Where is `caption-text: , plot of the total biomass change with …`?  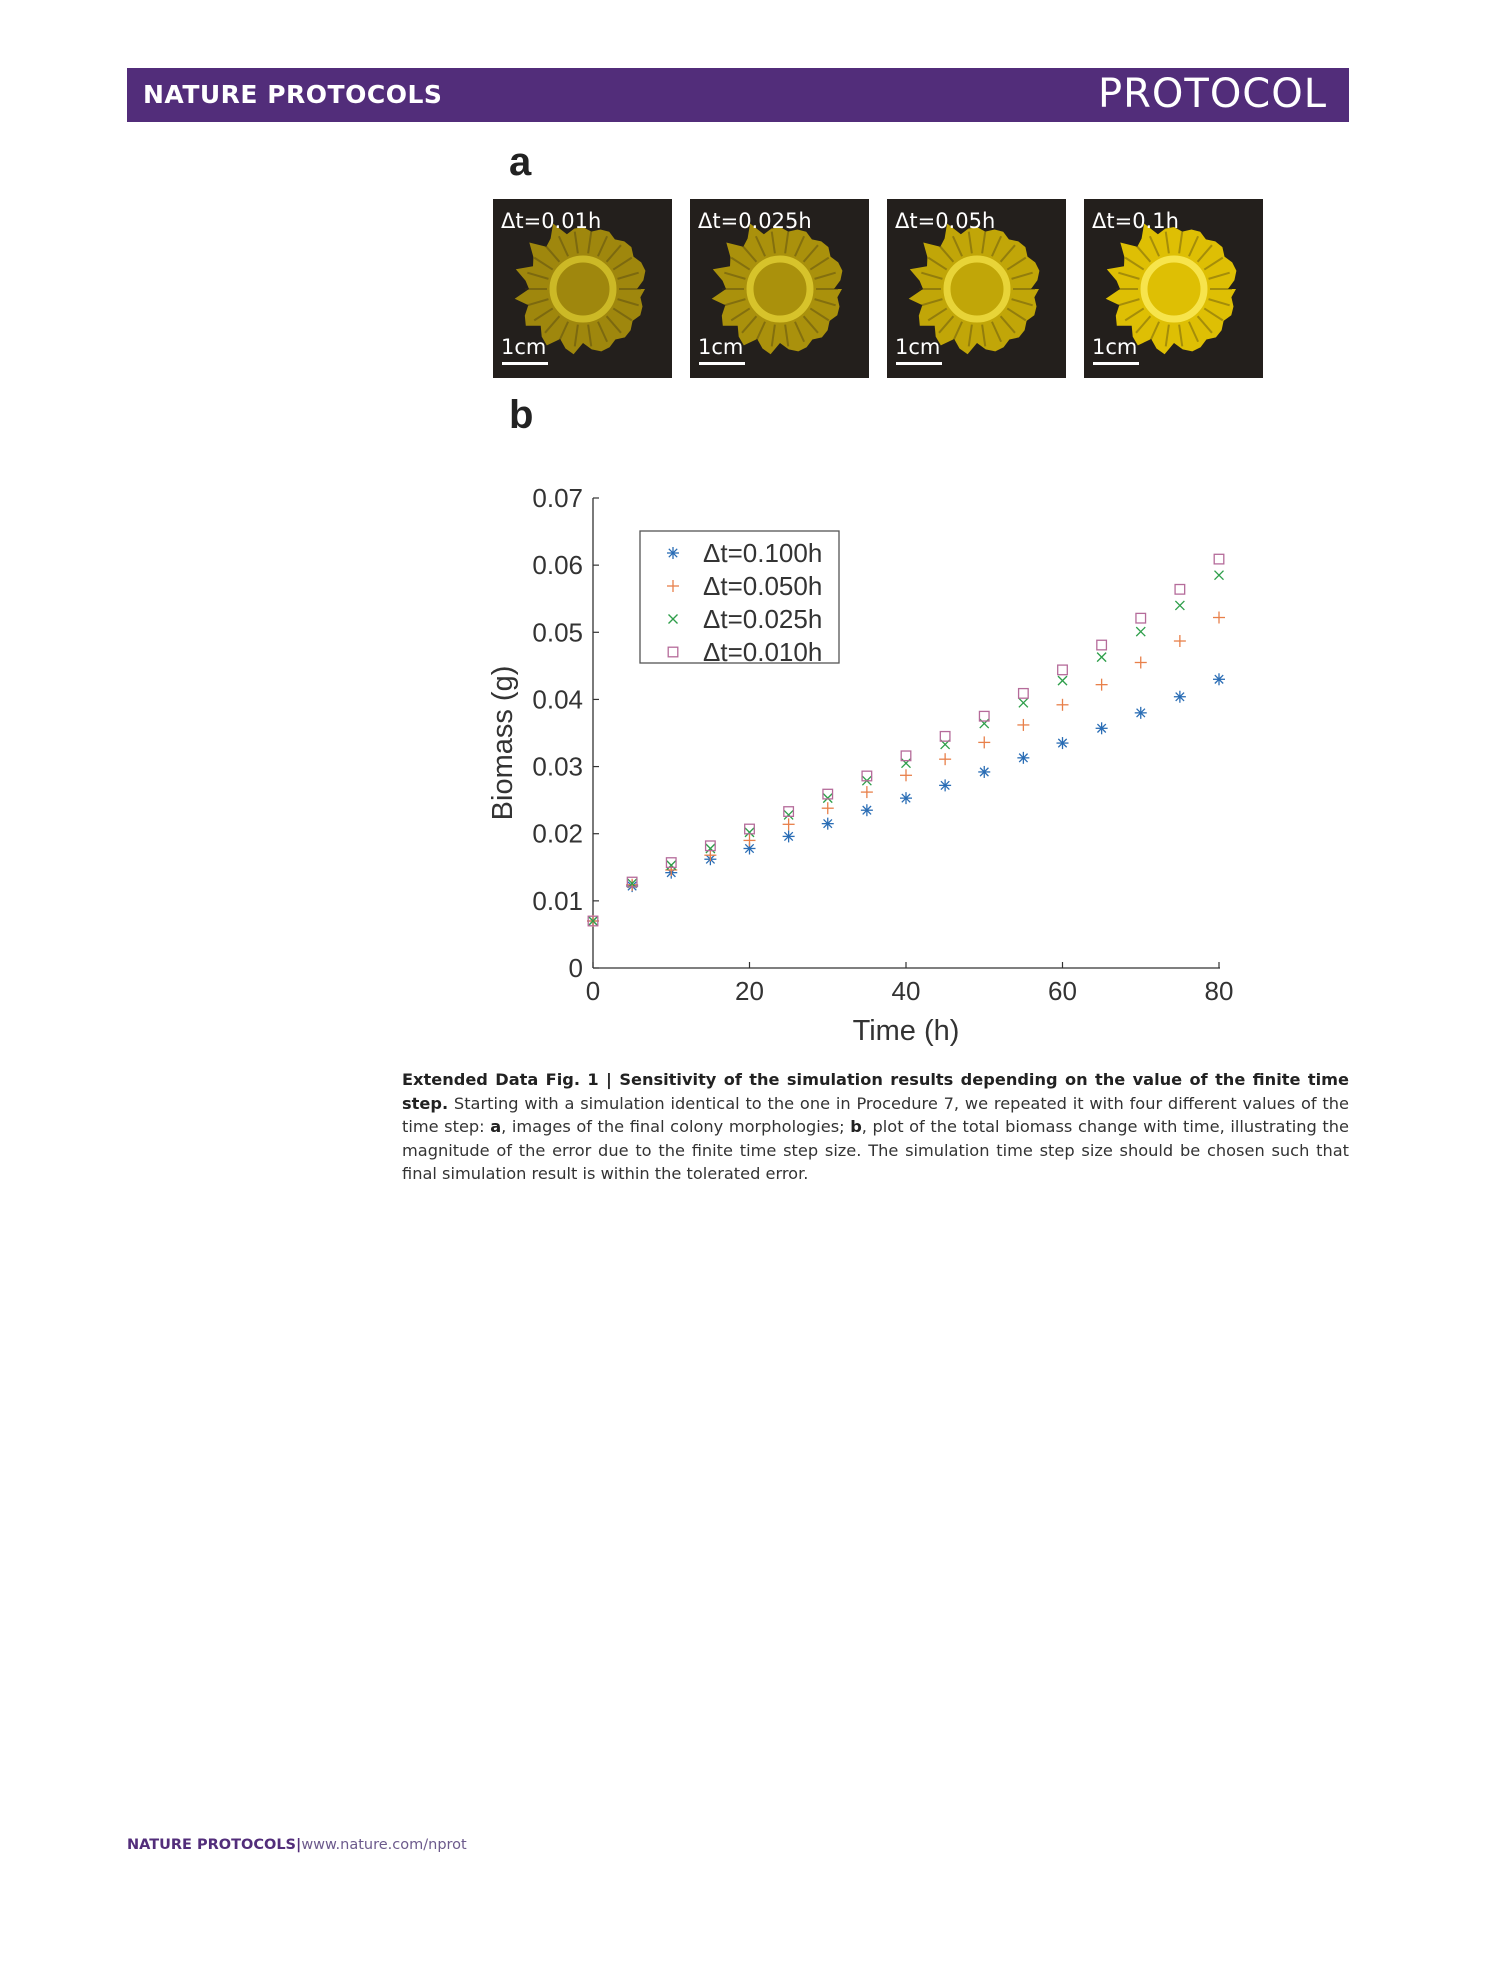 caption-text: , plot of the total biomass change with … is located at coordinates (875, 1150).